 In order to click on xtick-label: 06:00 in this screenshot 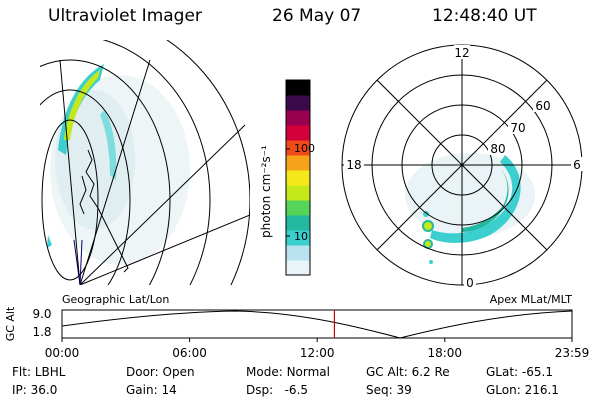, I will do `click(189, 353)`.